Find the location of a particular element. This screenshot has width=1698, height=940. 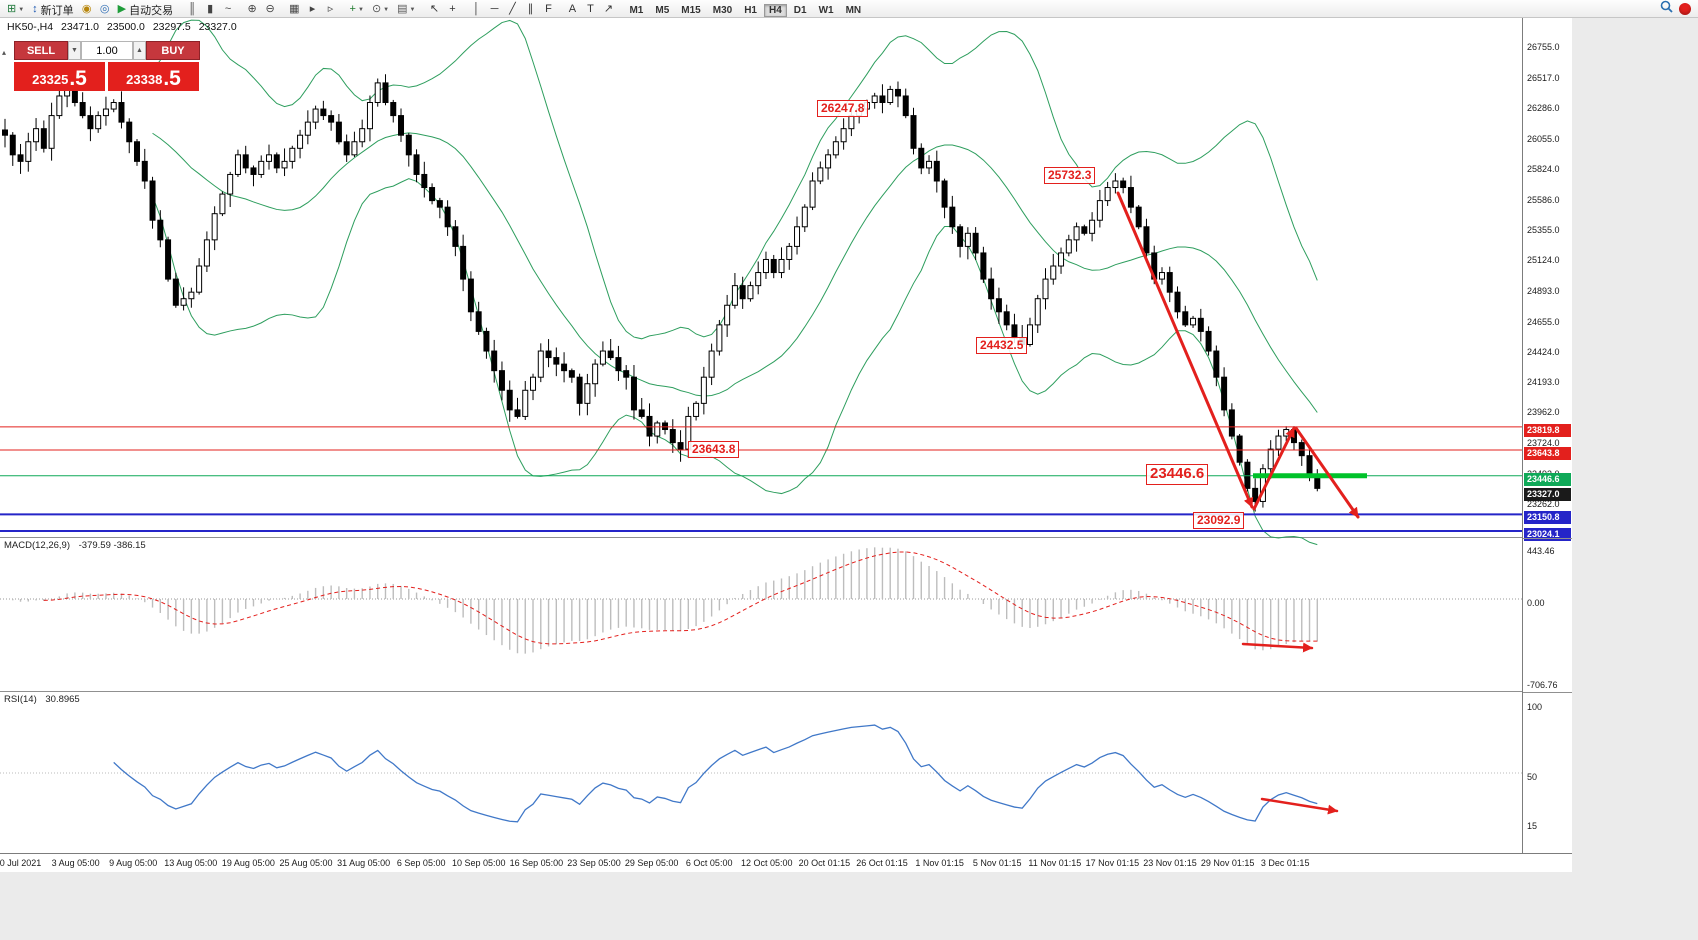

rsi-value: 30.8965 is located at coordinates (62, 699).